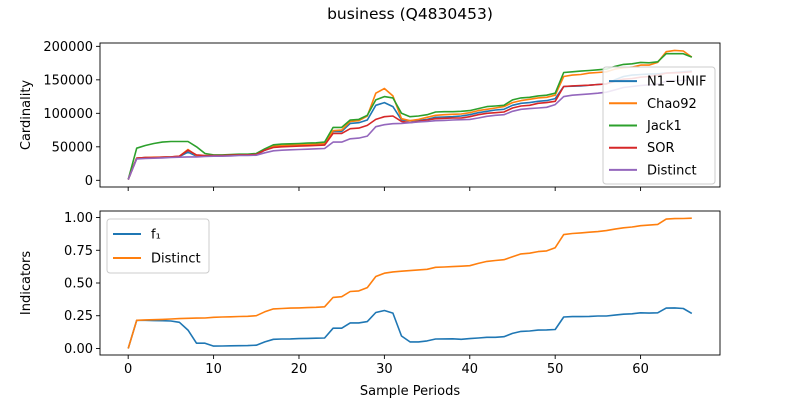  I want to click on legend-label: Chao92, so click(672, 104).